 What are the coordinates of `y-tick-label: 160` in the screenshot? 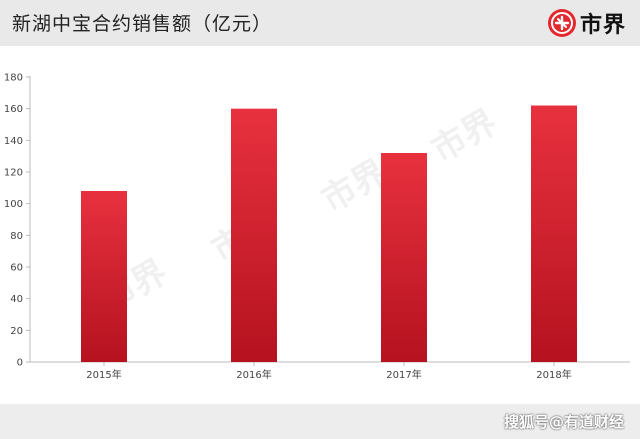 It's located at (13, 109).